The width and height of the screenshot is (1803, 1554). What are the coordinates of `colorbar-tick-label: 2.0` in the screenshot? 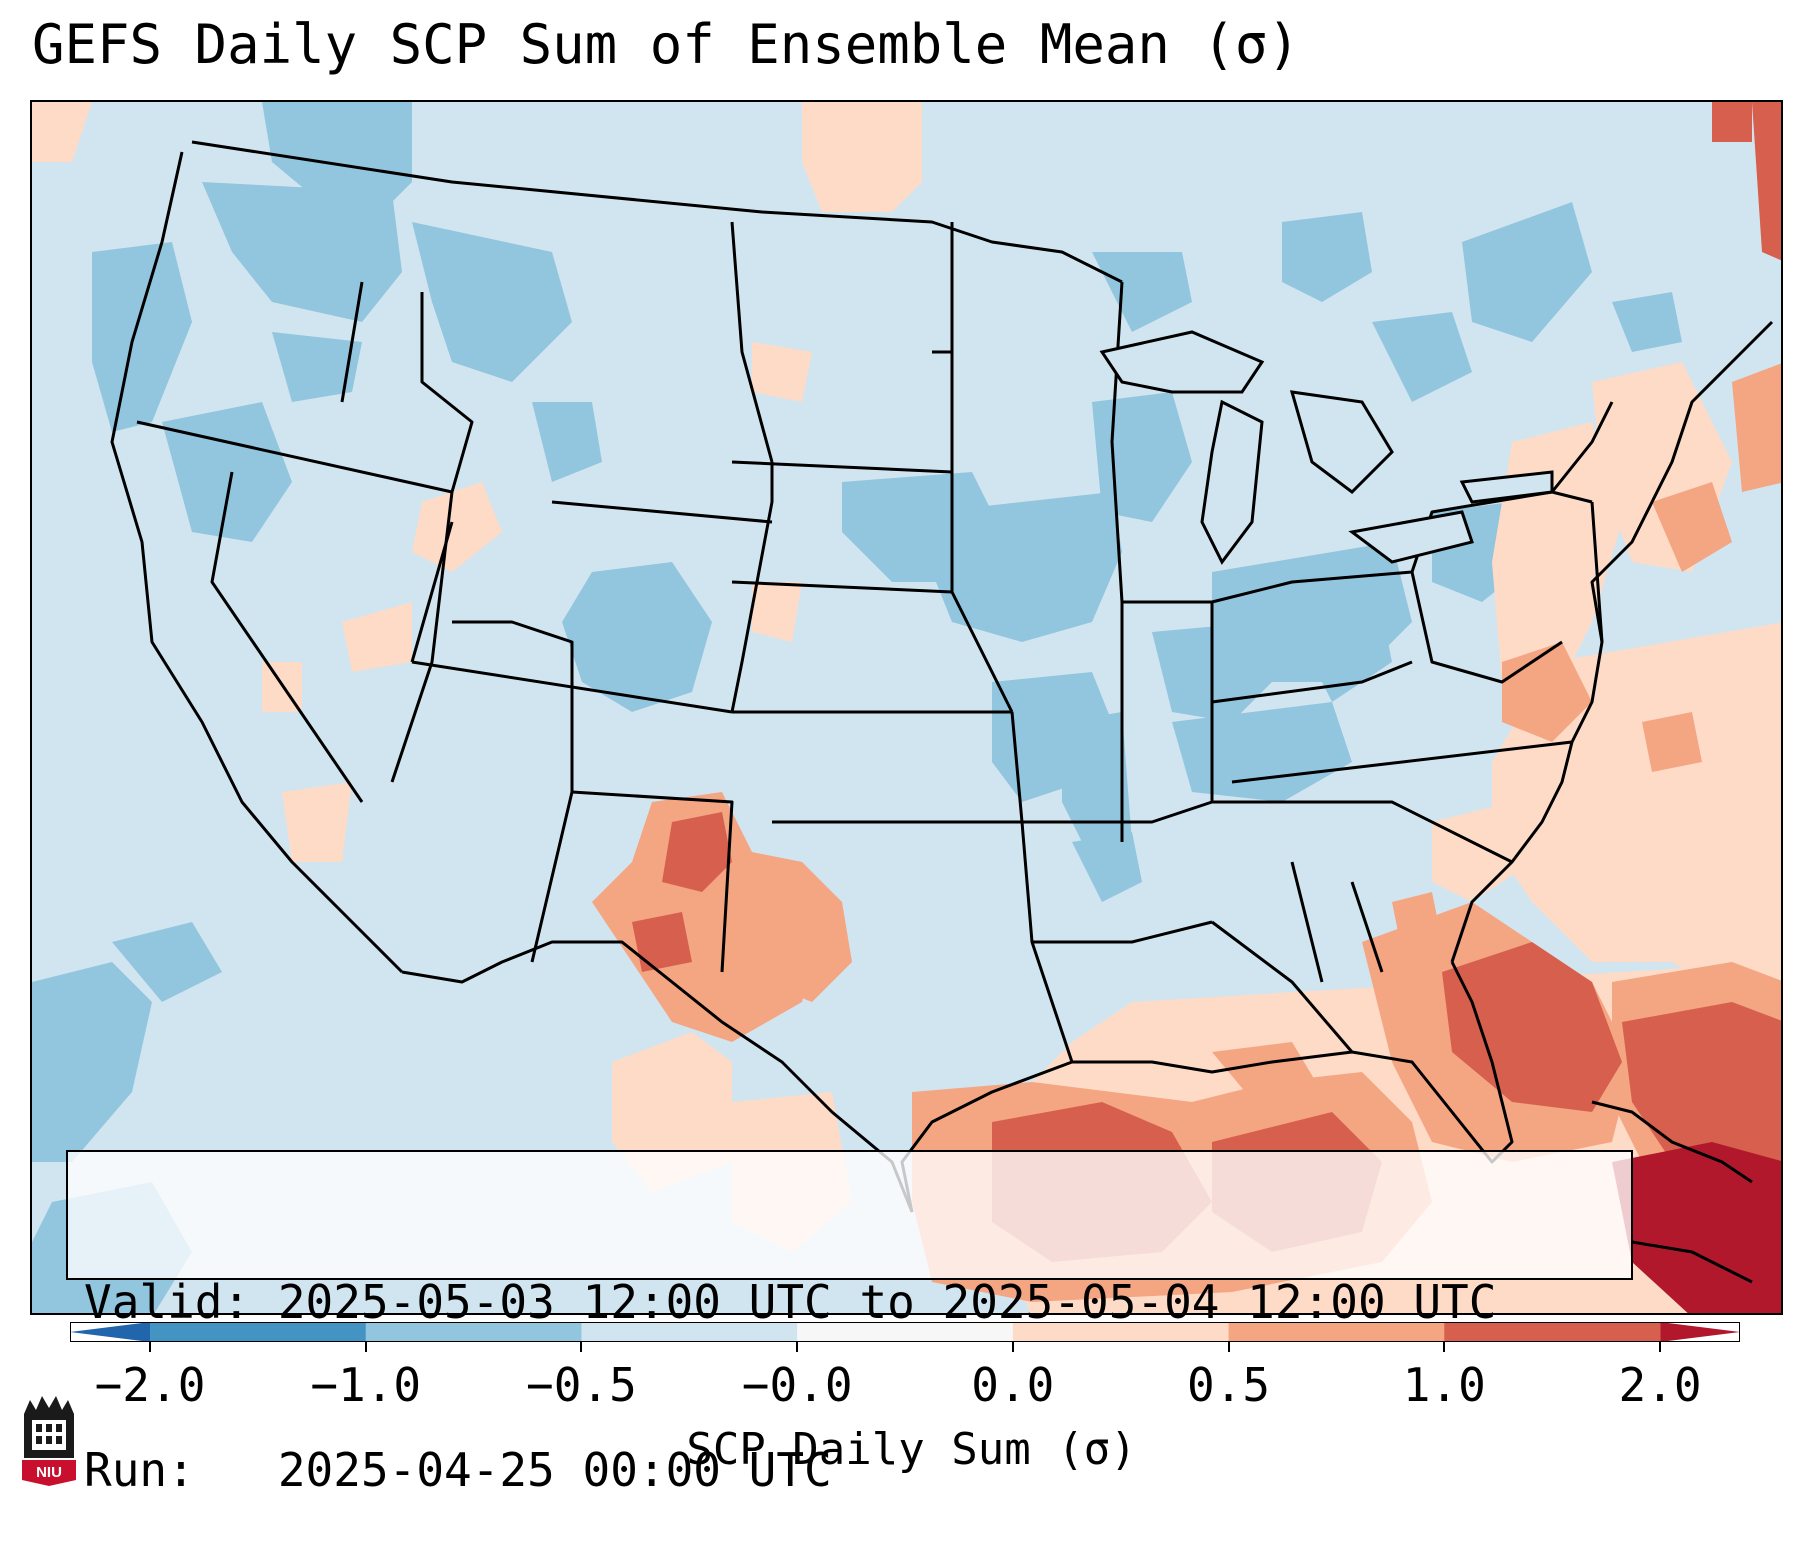 It's located at (1660, 1385).